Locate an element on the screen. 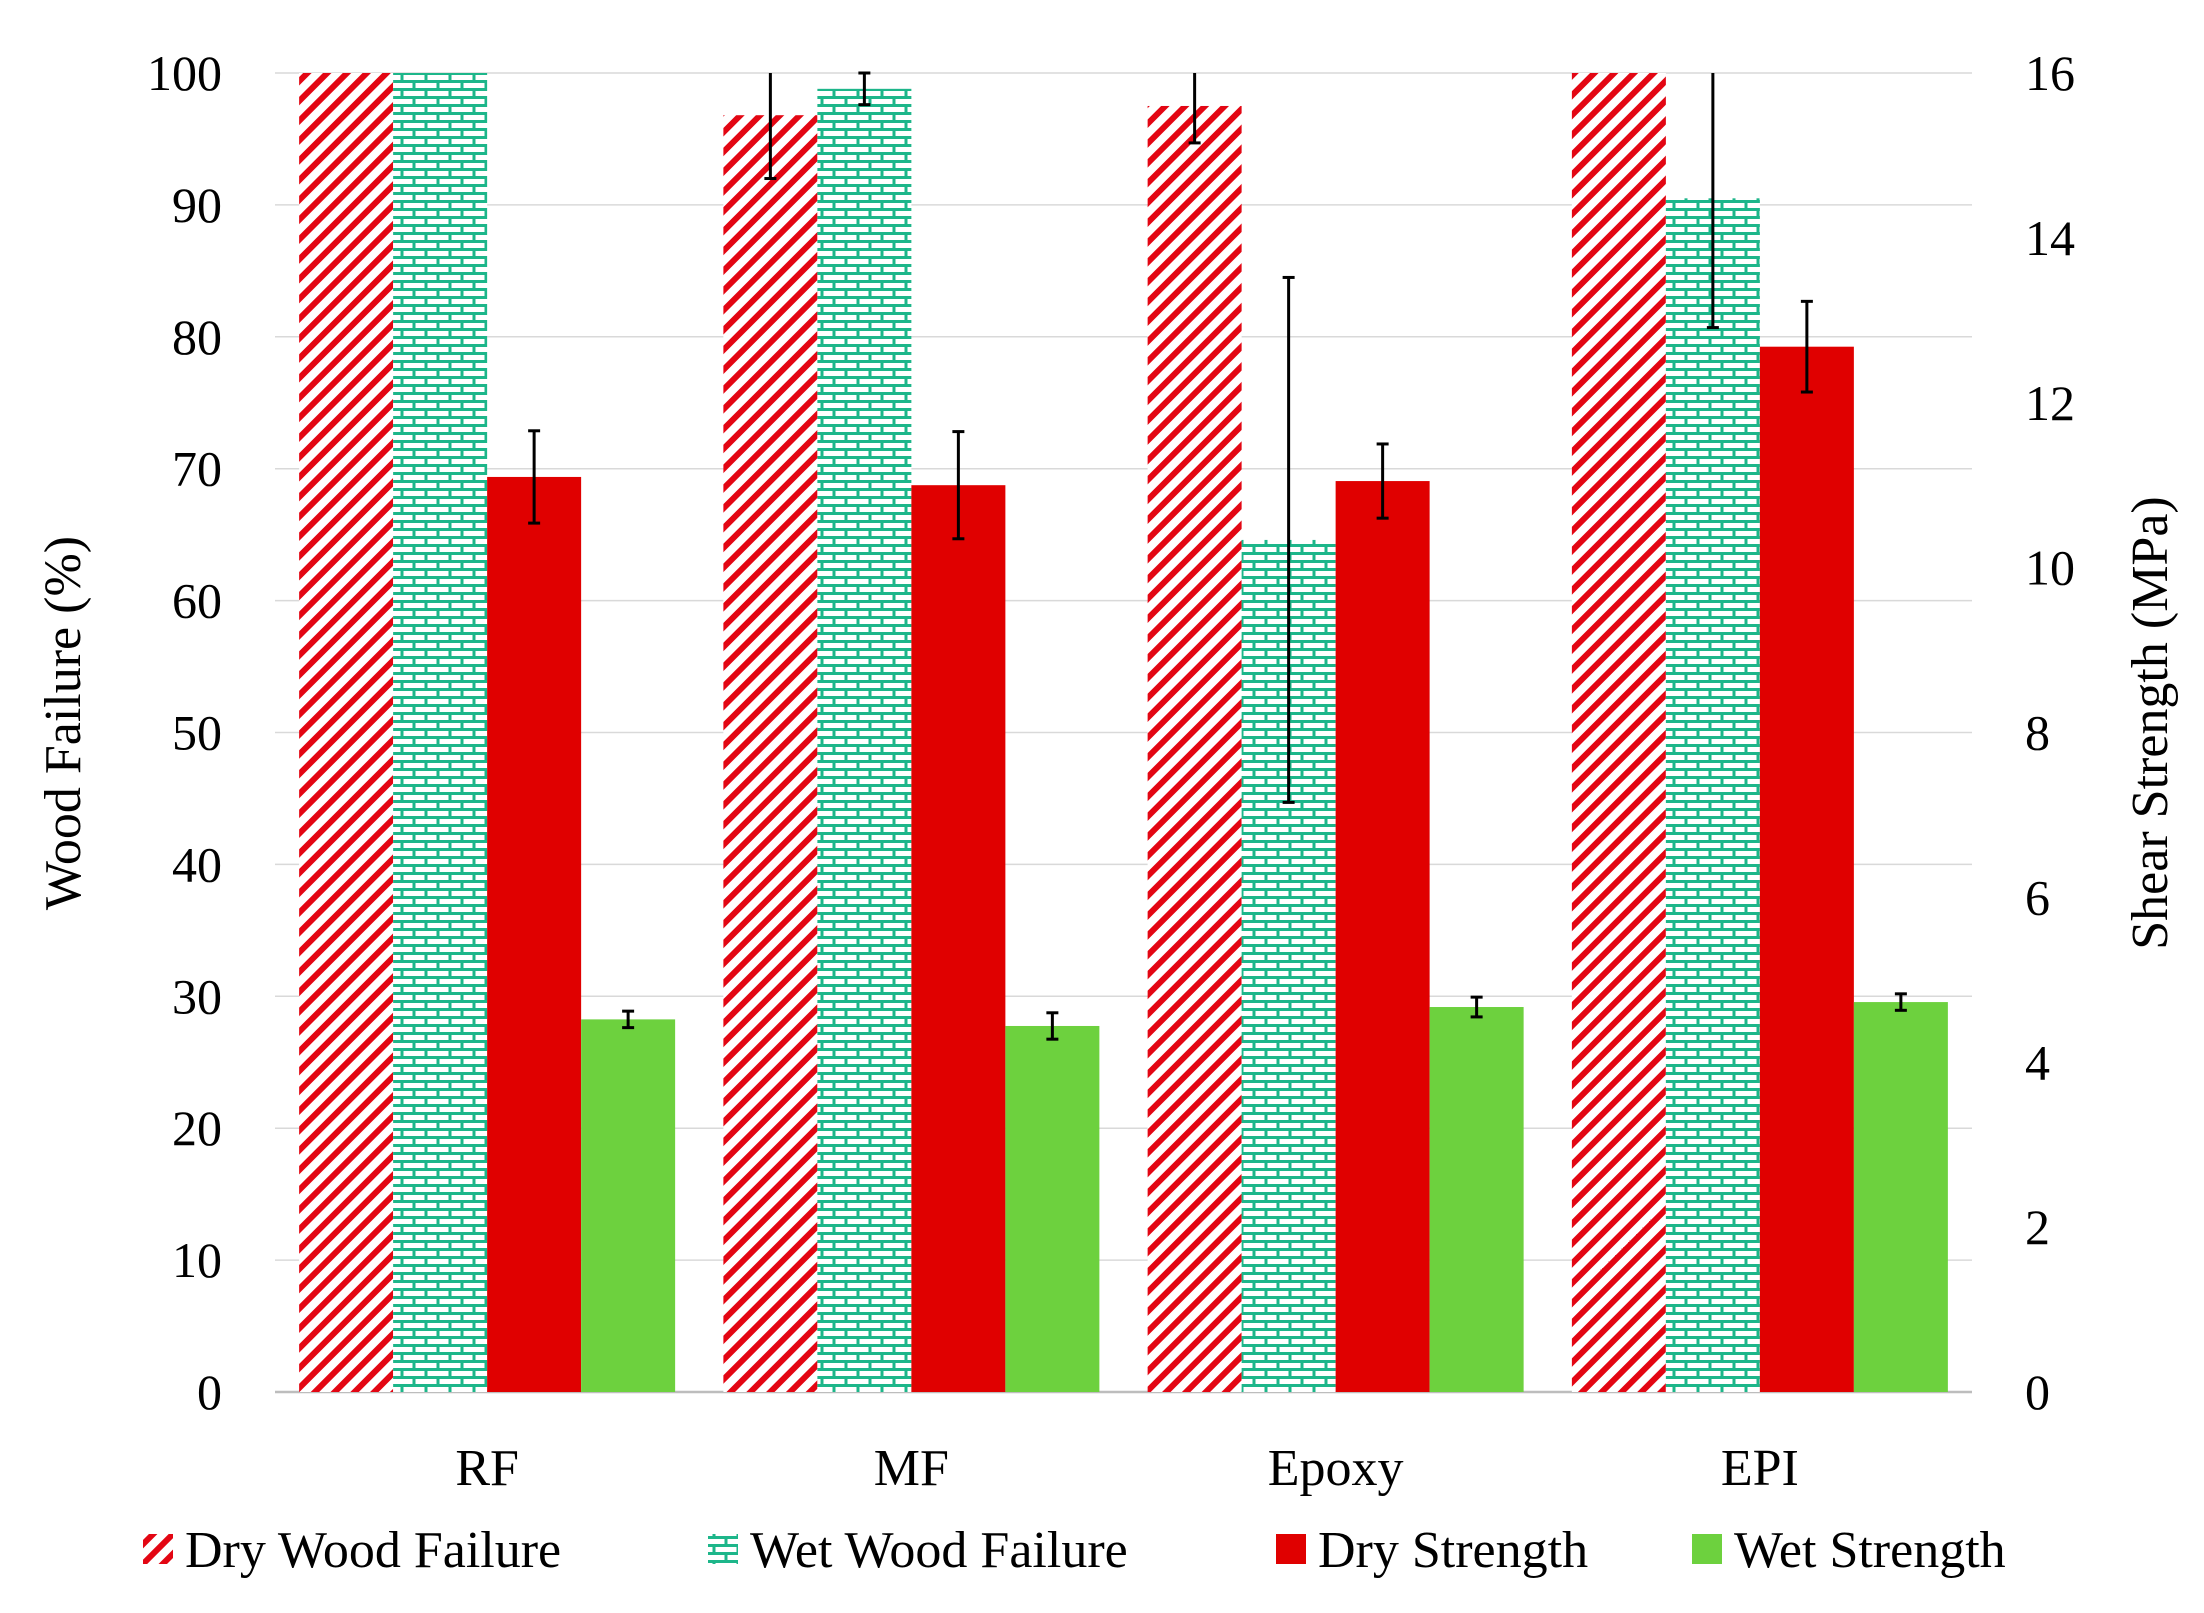 The height and width of the screenshot is (1613, 2204). left-tick-label: 90 is located at coordinates (197, 205).